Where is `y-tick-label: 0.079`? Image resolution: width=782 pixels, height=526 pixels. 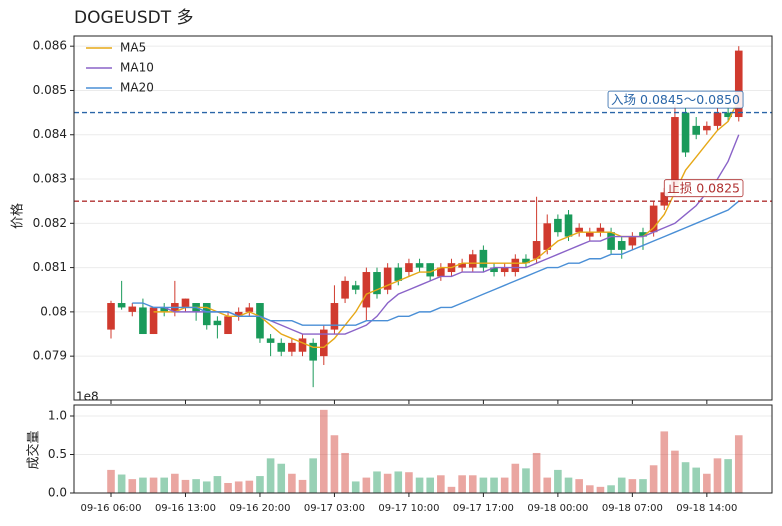 y-tick-label: 0.079 is located at coordinates (50, 356).